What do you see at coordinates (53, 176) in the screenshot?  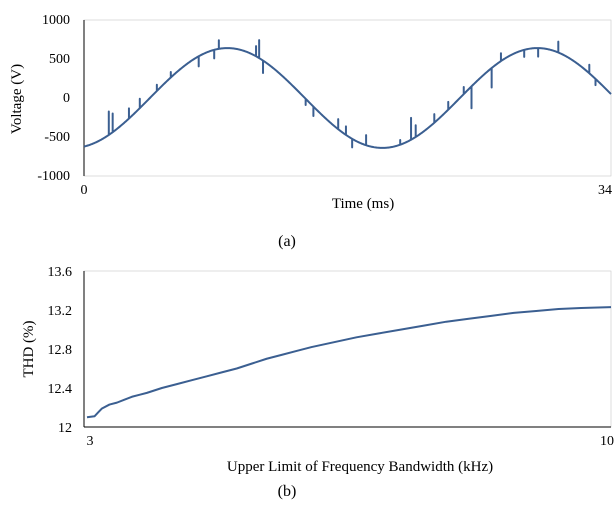 I see `panel-a-y-tick-neg1000: -1000` at bounding box center [53, 176].